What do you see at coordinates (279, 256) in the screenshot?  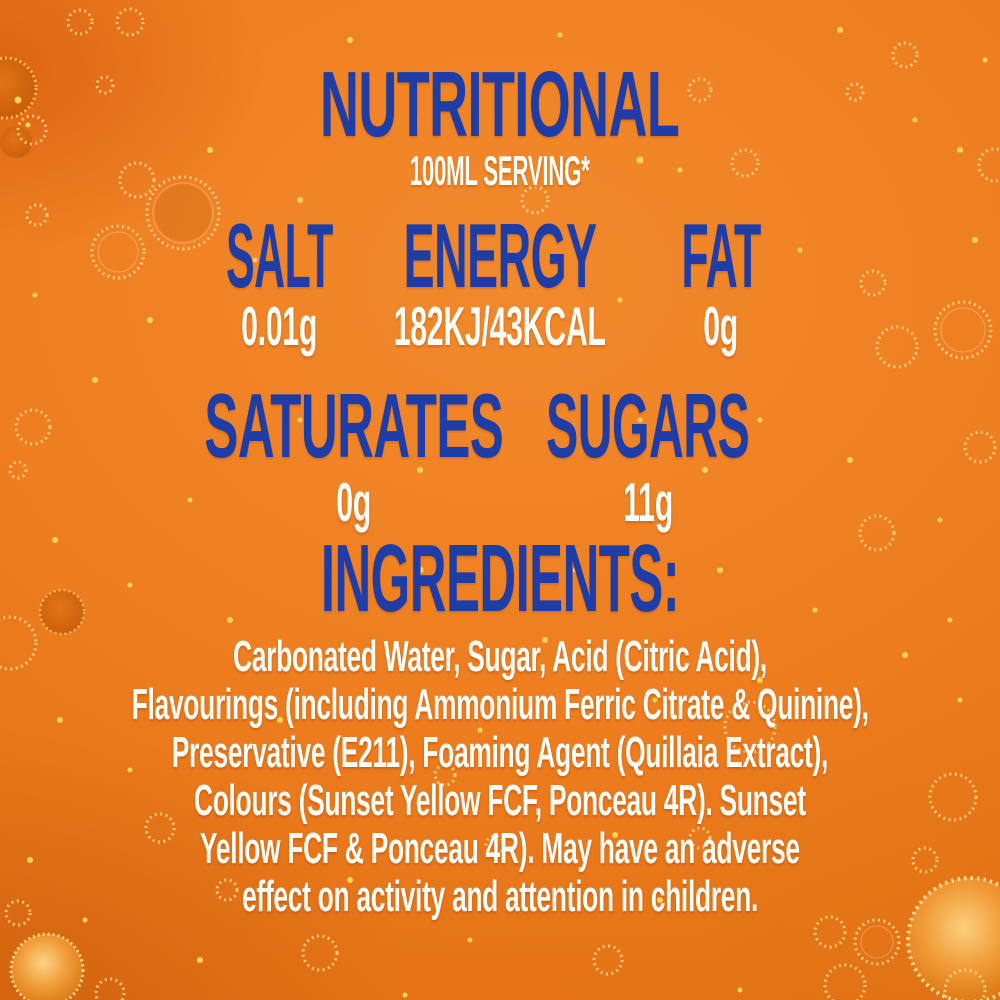 I see `nutrient-name-salt: SALT` at bounding box center [279, 256].